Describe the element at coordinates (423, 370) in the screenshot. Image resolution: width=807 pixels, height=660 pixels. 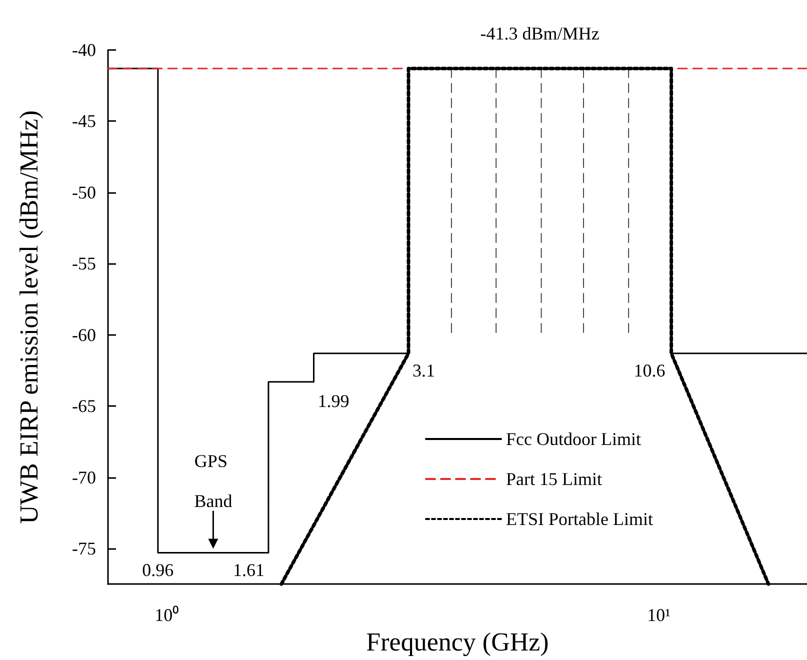
I see `annotation: 3.1` at that location.